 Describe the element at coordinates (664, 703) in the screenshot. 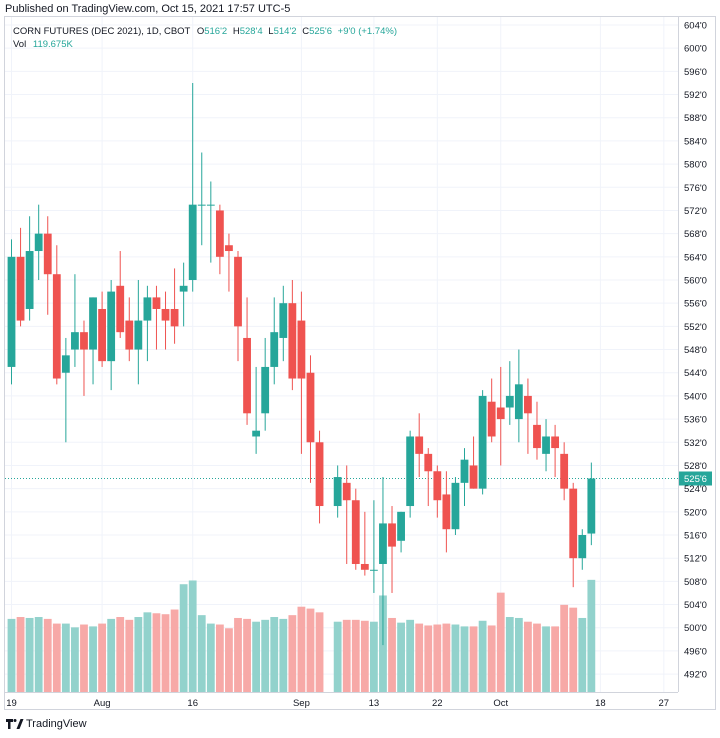

I see `time-tick-label: 27` at that location.